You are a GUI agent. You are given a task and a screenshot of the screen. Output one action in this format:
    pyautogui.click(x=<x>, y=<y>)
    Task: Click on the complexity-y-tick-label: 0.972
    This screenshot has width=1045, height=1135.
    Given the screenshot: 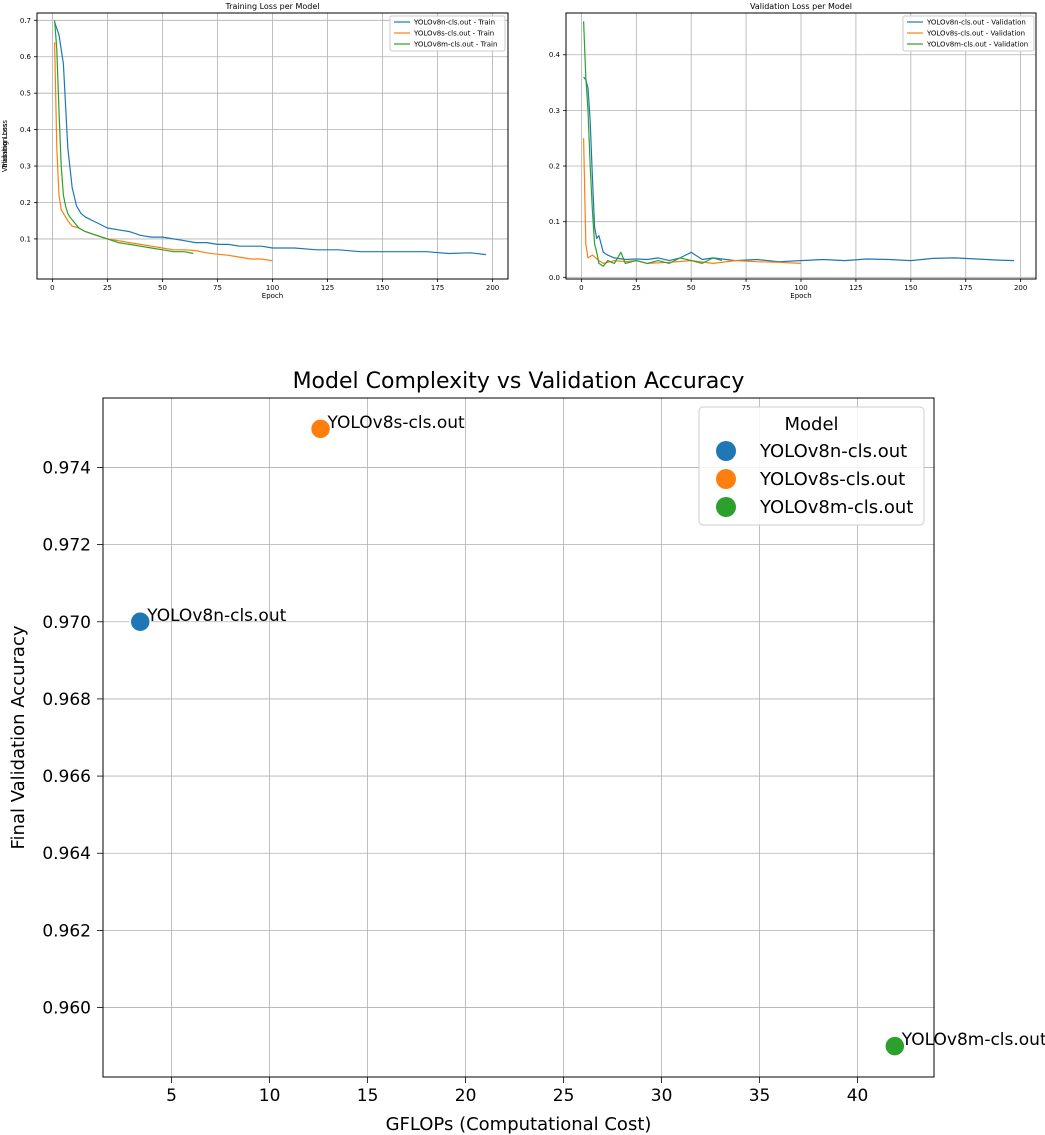 What is the action you would take?
    pyautogui.click(x=66, y=546)
    